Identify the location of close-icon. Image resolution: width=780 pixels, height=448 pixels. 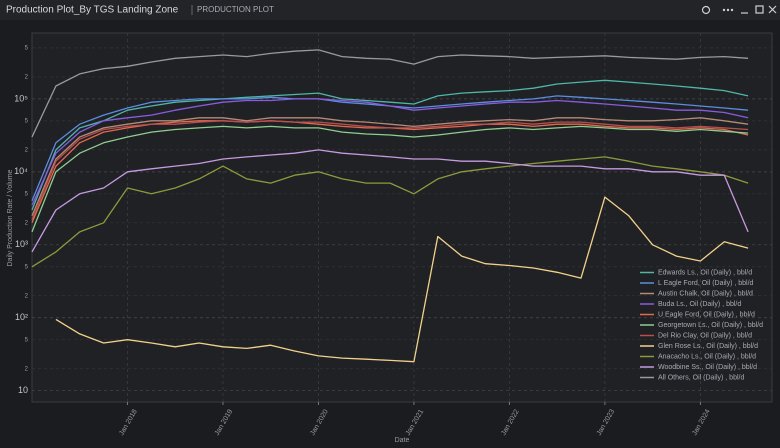
(772, 9).